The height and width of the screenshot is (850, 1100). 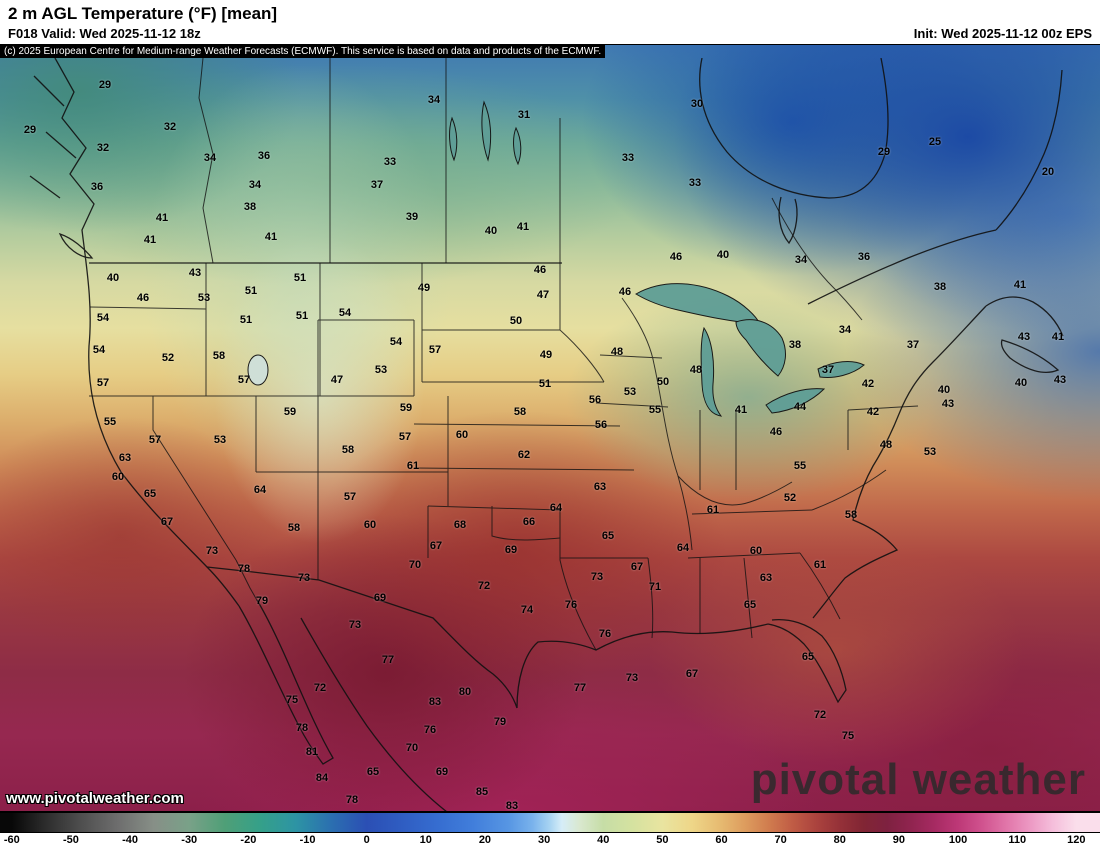 What do you see at coordinates (868, 384) in the screenshot?
I see `temperature-value: 42` at bounding box center [868, 384].